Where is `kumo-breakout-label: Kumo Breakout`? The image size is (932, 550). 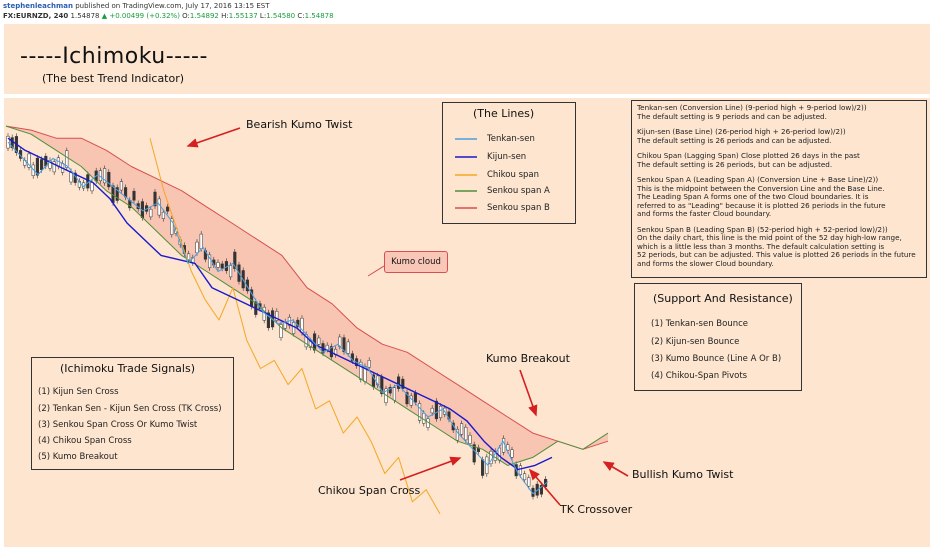
kumo-breakout-label: Kumo Breakout is located at coordinates (528, 358).